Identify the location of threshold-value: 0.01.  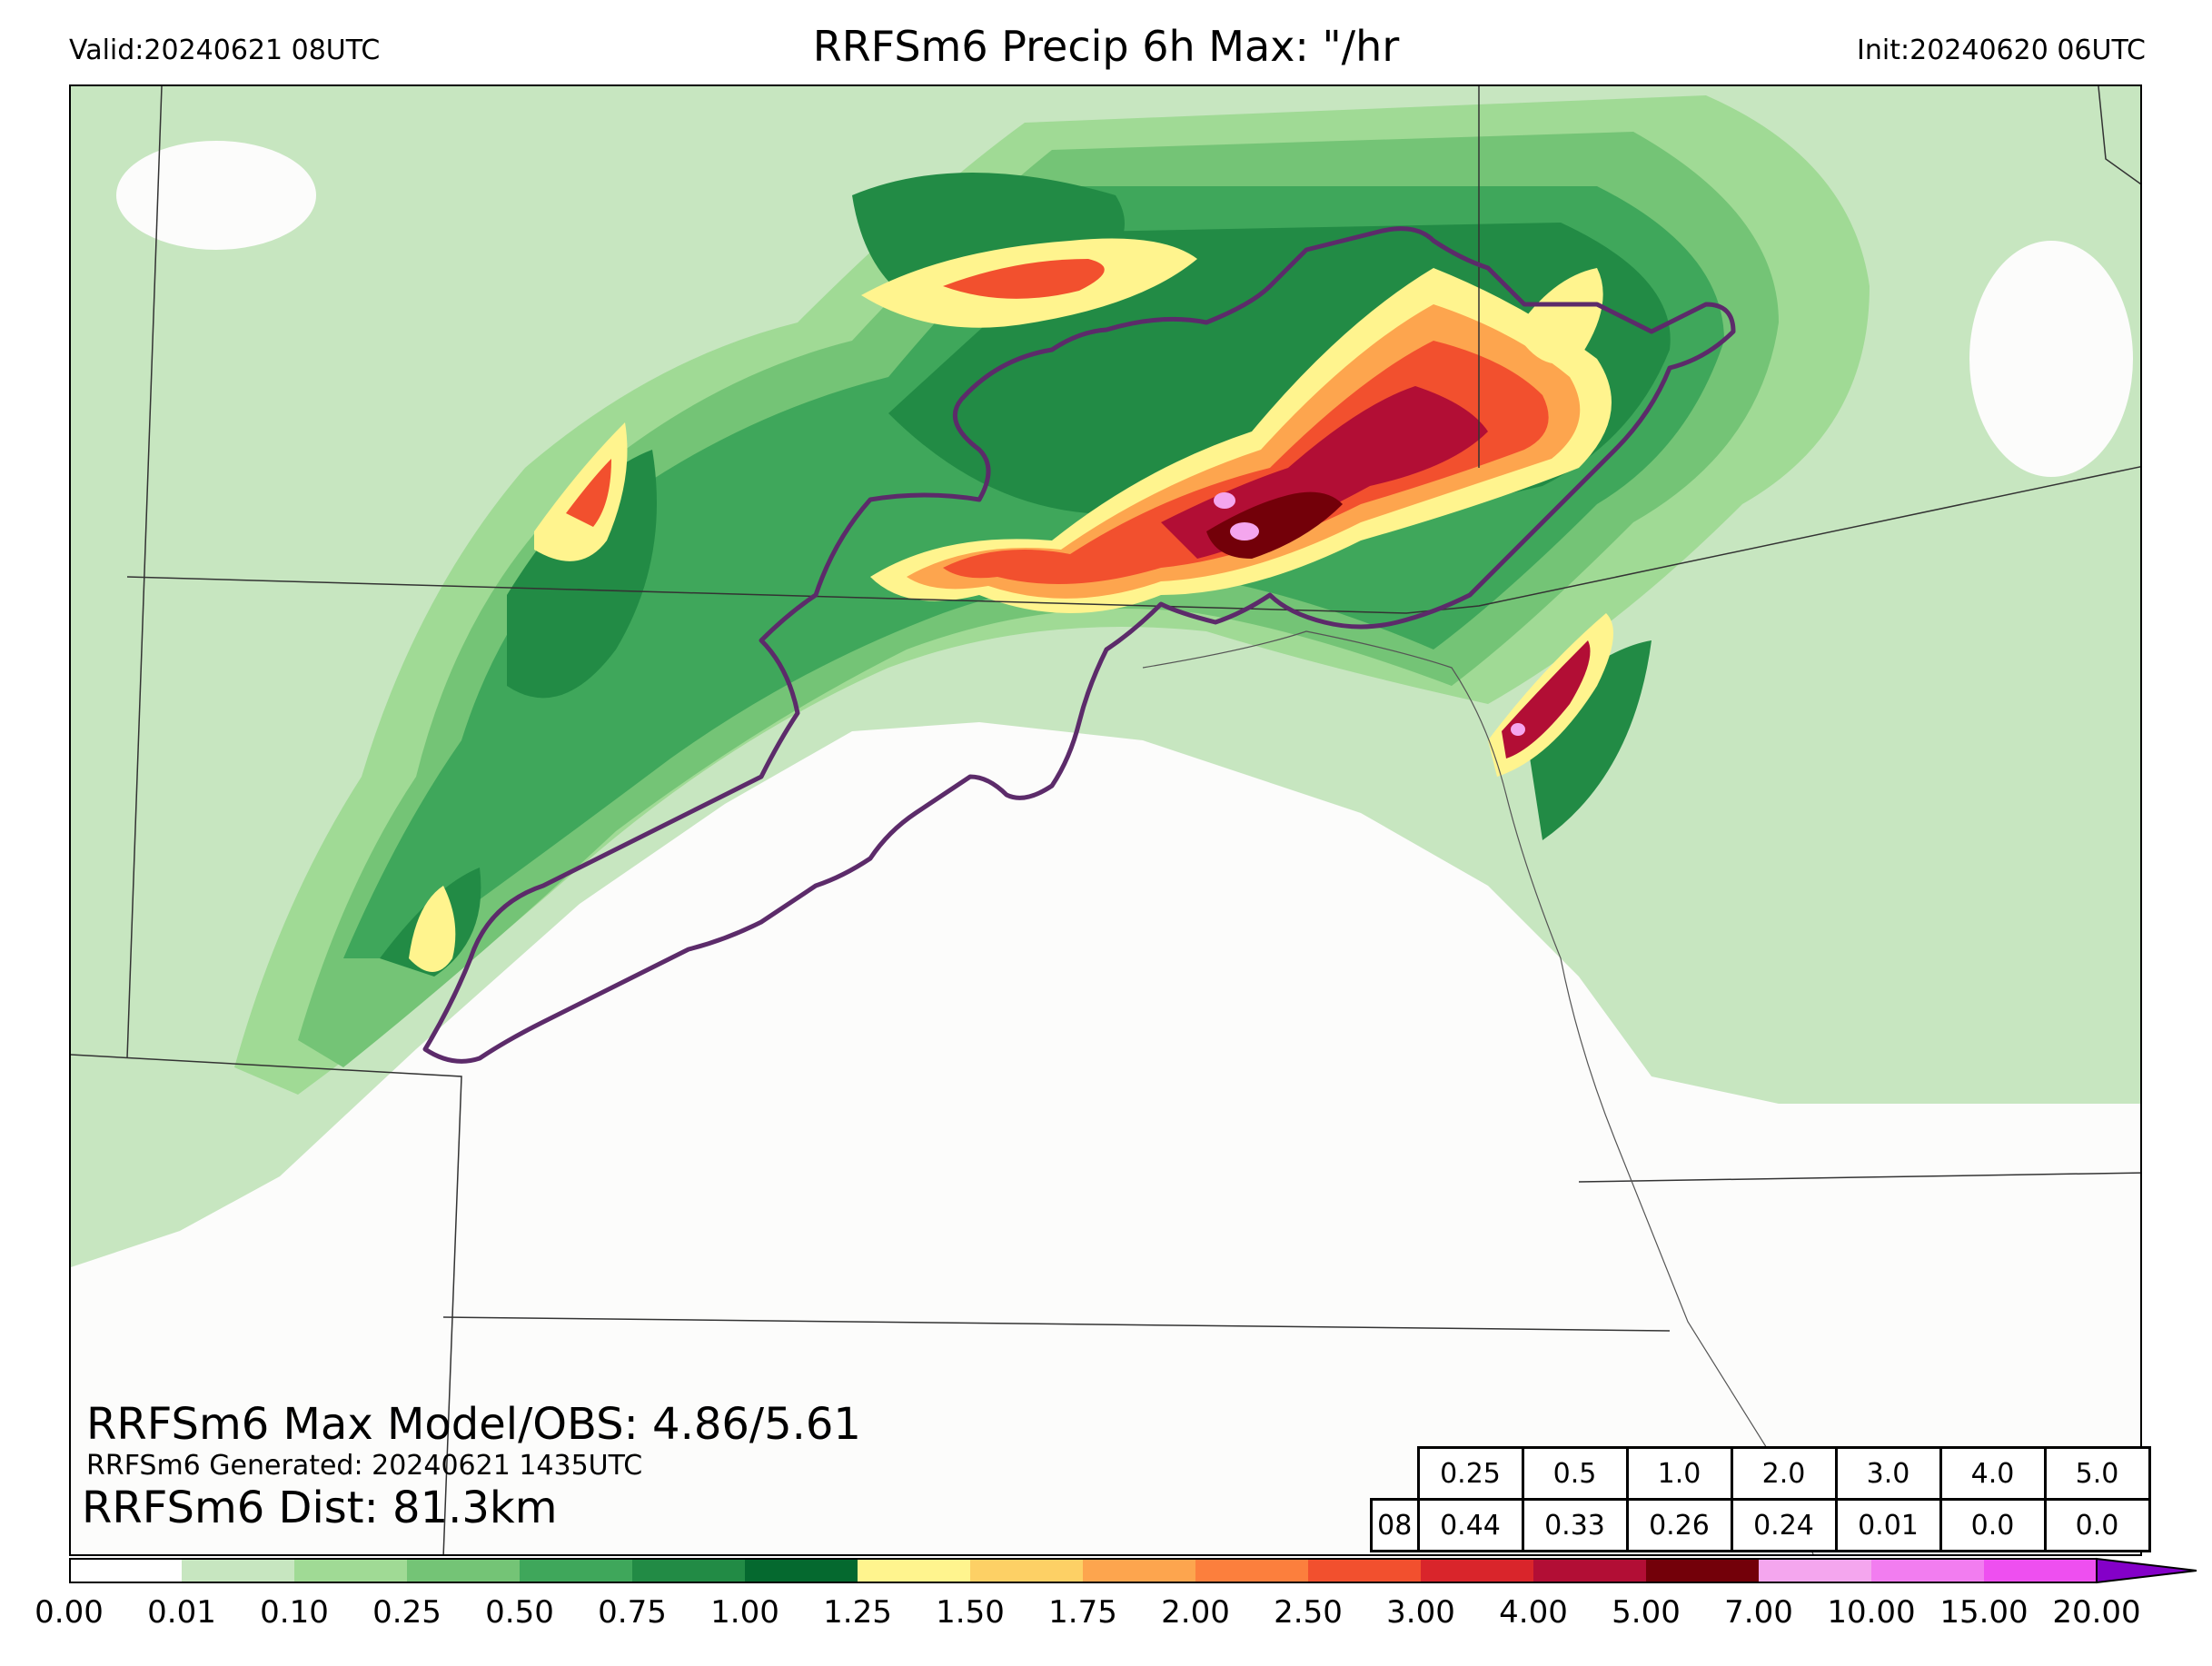
(1888, 1525).